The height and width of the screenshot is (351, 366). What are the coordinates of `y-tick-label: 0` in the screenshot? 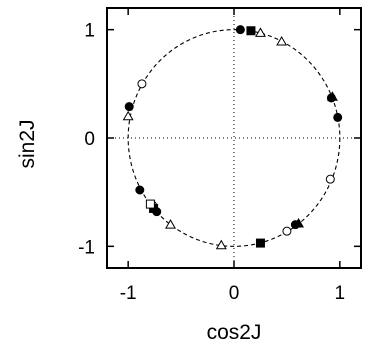 It's located at (89, 139).